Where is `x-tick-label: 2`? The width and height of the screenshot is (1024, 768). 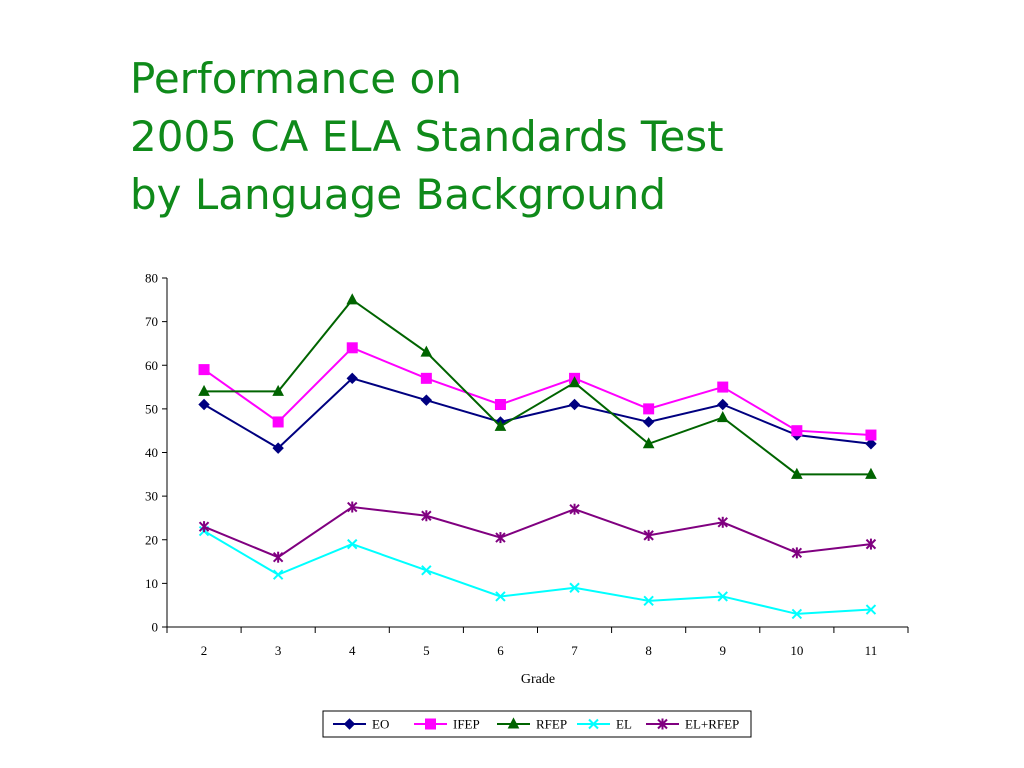 x-tick-label: 2 is located at coordinates (204, 650).